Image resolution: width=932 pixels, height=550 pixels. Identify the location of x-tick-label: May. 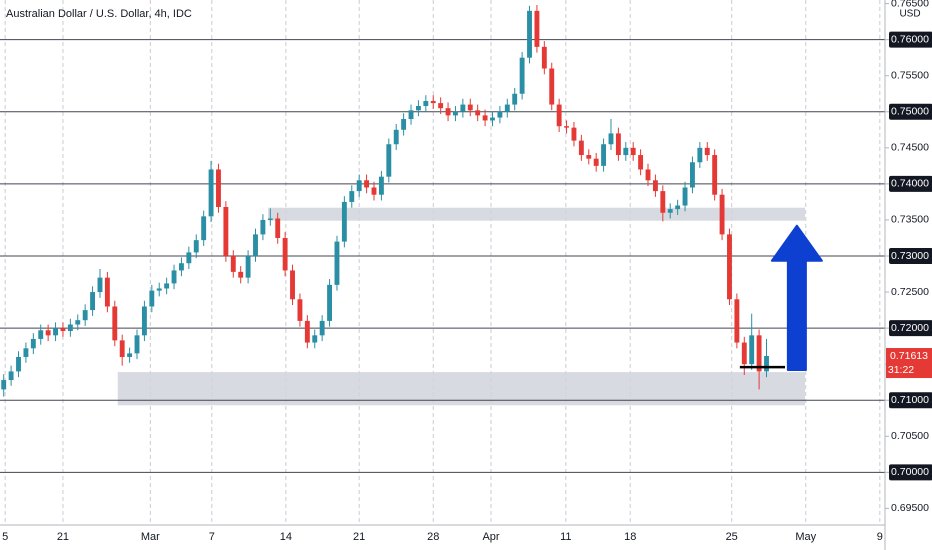
(805, 537).